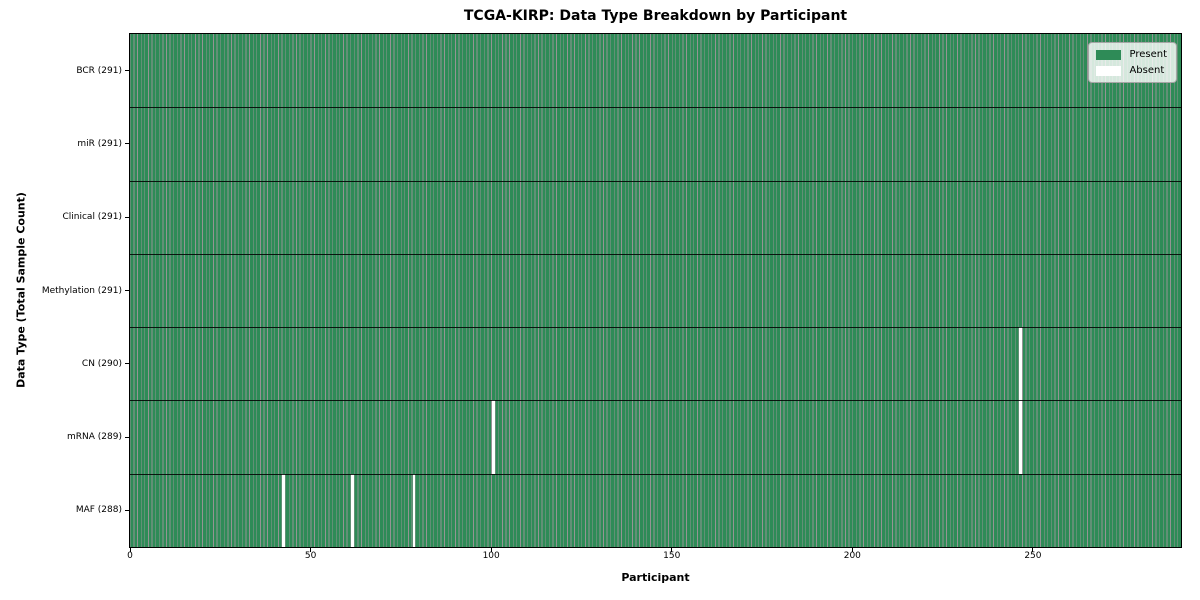 This screenshot has height=600, width=1200. Describe the element at coordinates (1148, 54) in the screenshot. I see `legend-label-present: Present` at that location.